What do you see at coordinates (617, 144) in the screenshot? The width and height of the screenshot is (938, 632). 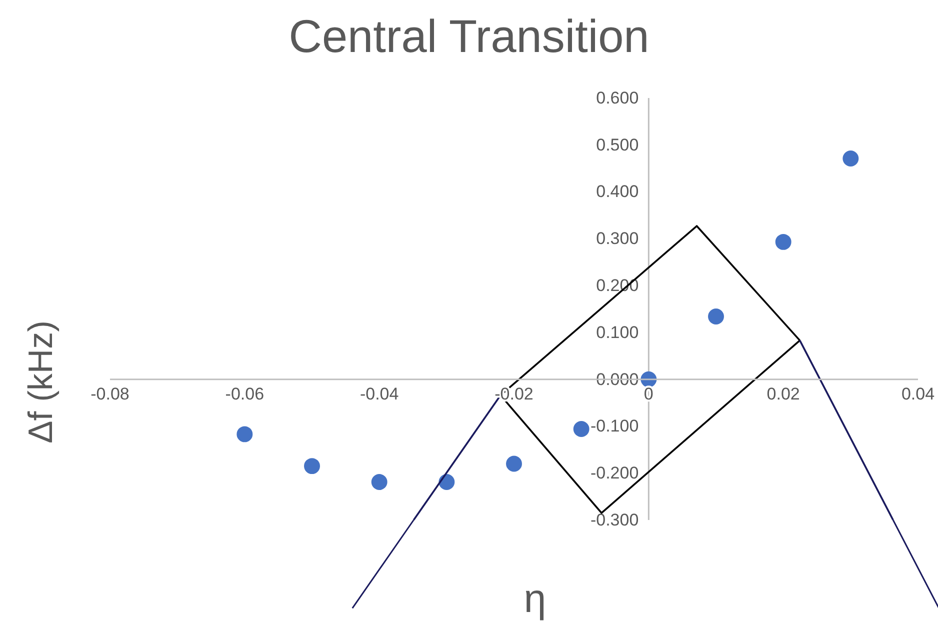 I see `y-tick-label: 0.500` at bounding box center [617, 144].